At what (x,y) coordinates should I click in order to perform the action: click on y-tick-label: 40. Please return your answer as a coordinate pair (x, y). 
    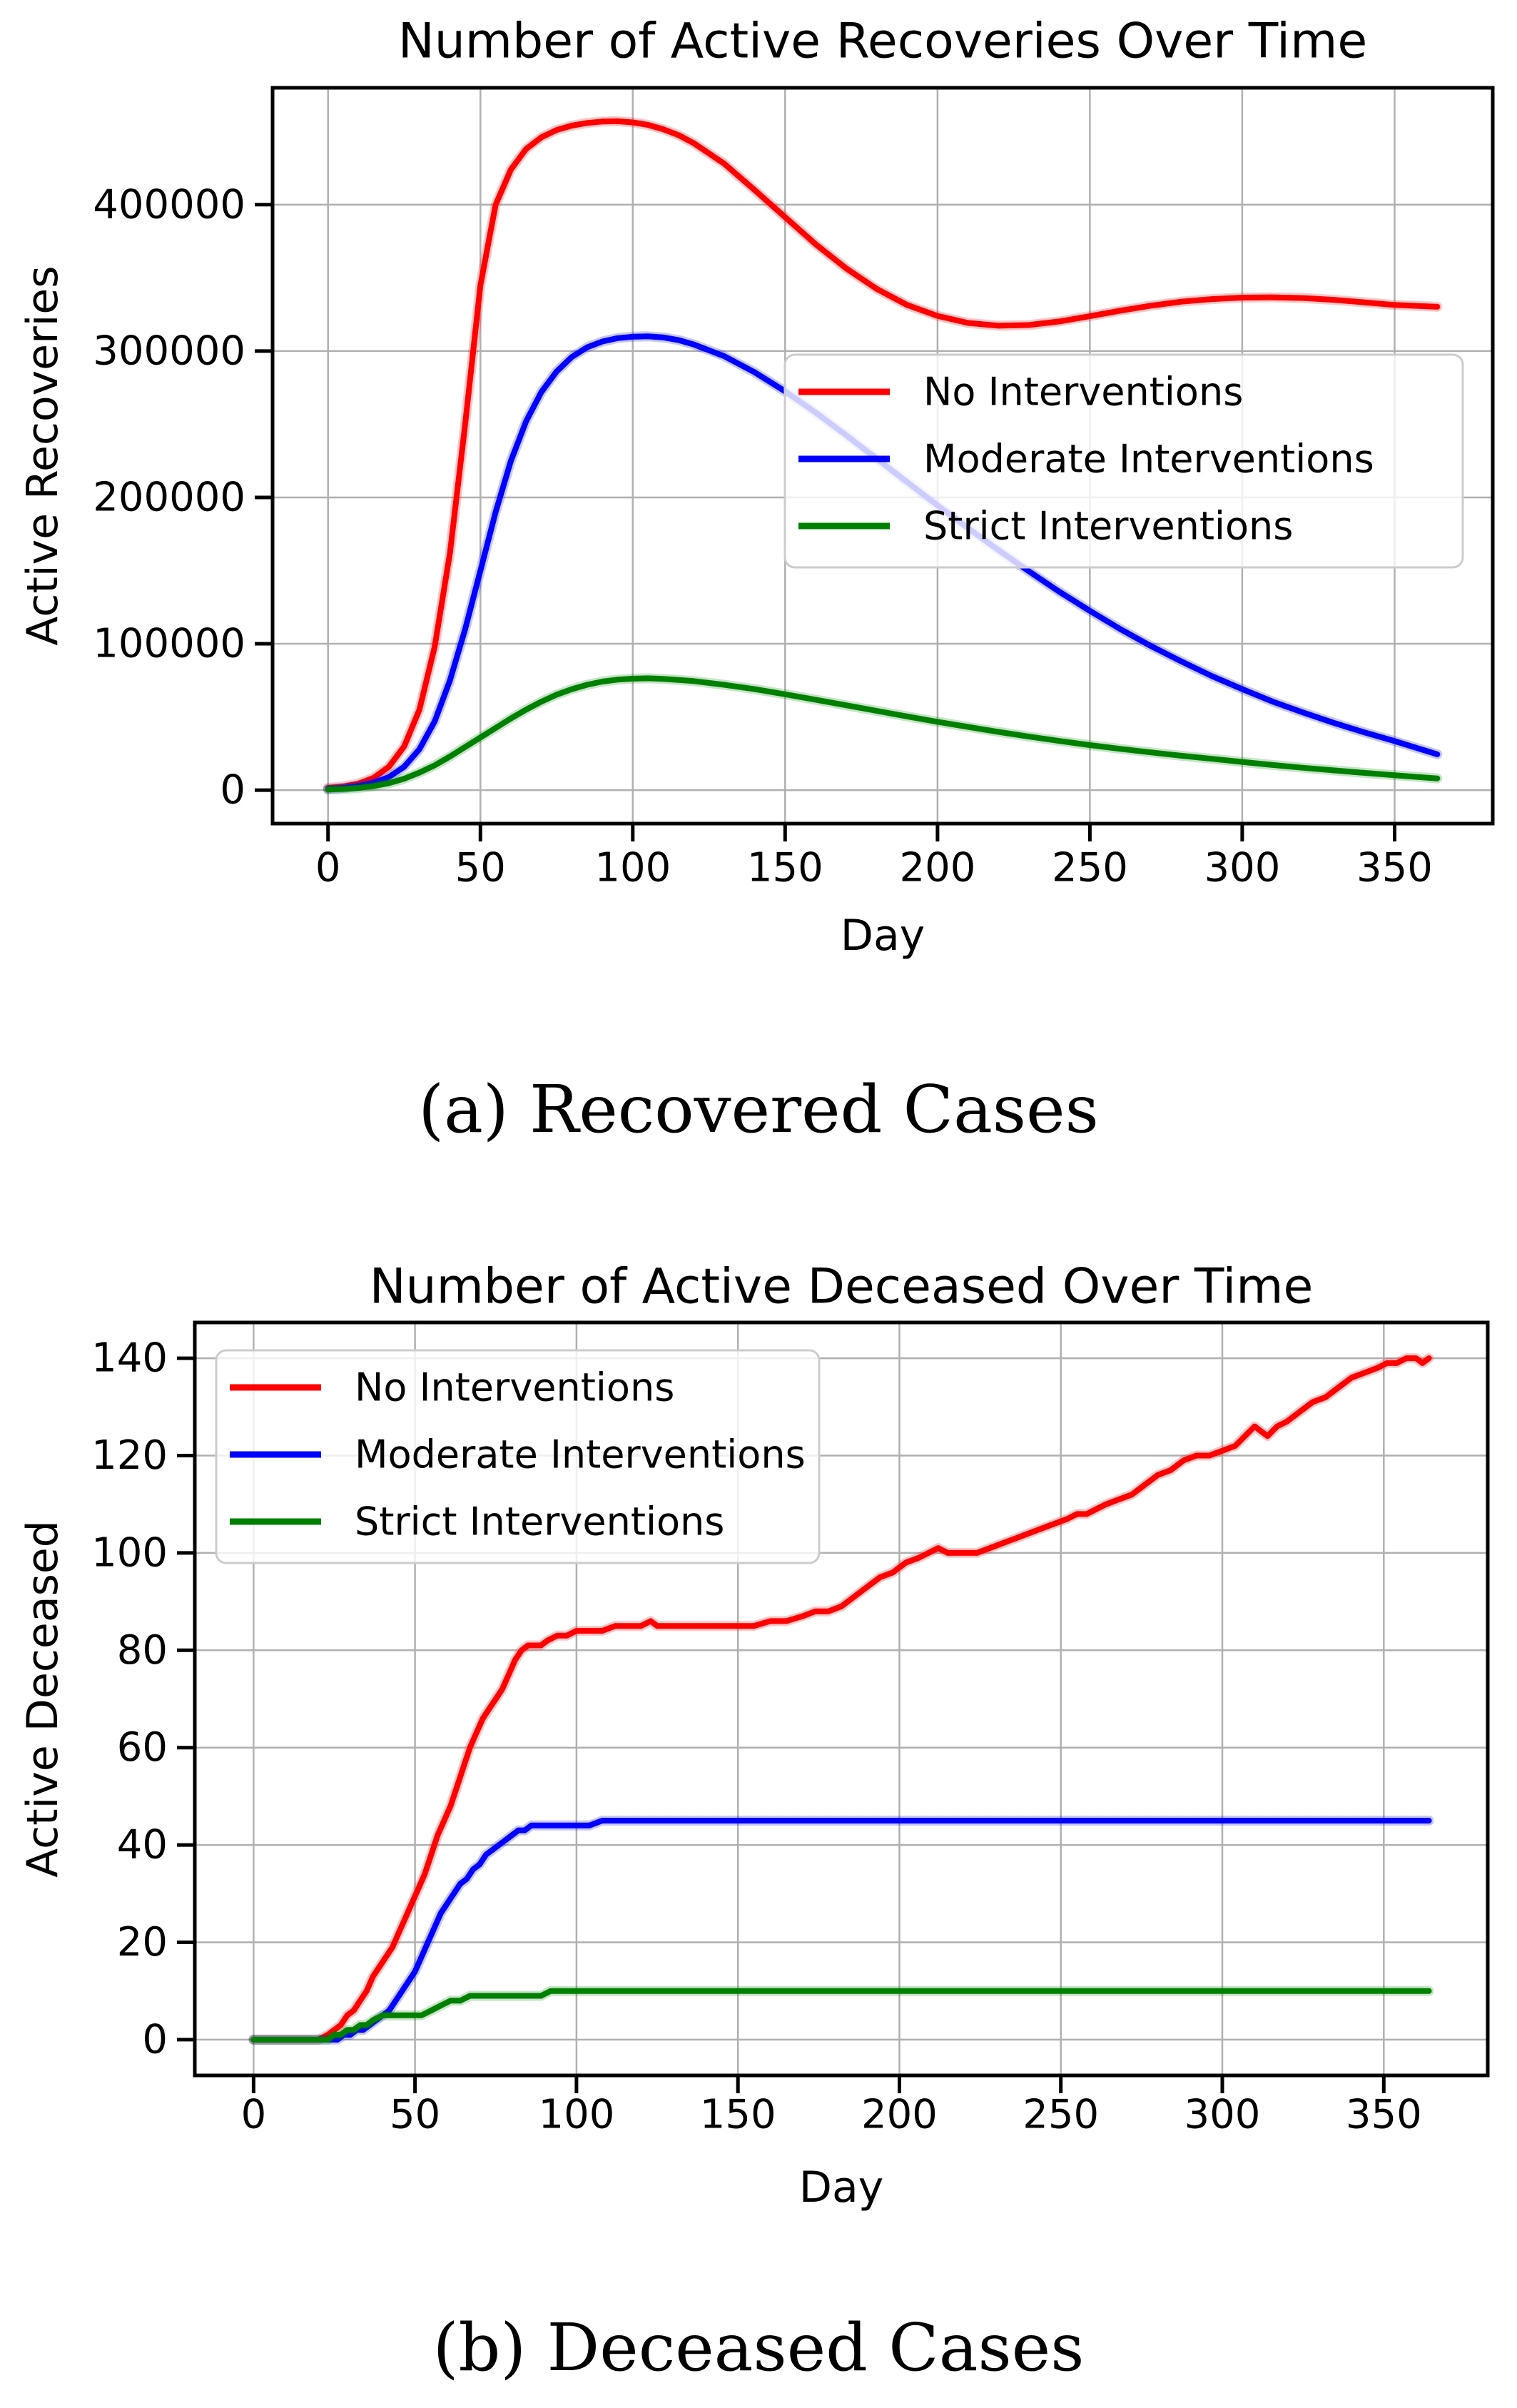
    Looking at the image, I should click on (143, 1845).